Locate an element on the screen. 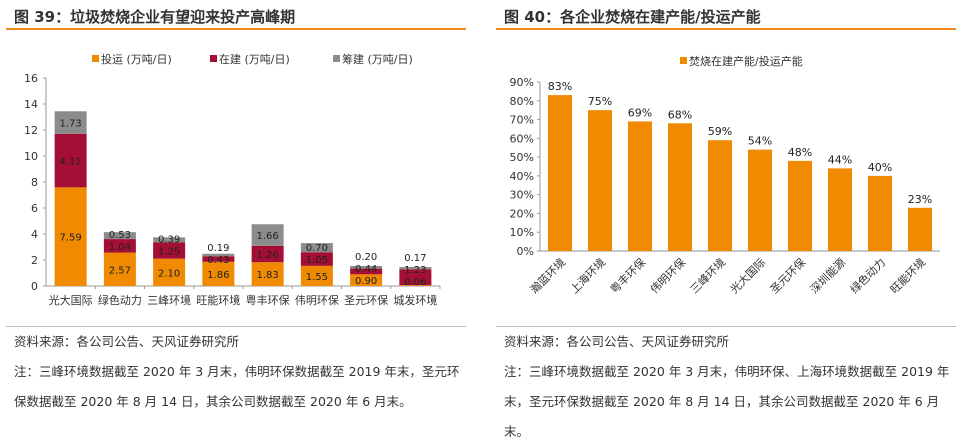 The width and height of the screenshot is (970, 447). data-label: 40% is located at coordinates (880, 167).